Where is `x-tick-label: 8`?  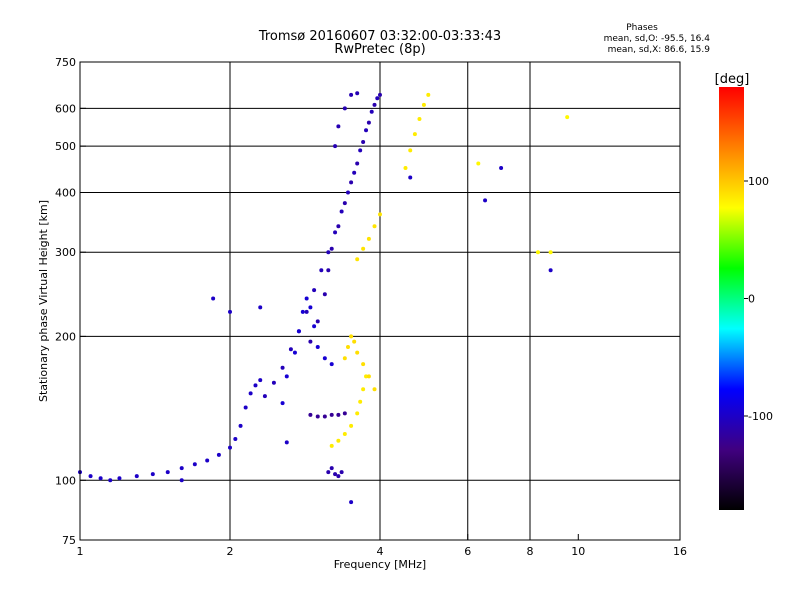 x-tick-label: 8 is located at coordinates (530, 551).